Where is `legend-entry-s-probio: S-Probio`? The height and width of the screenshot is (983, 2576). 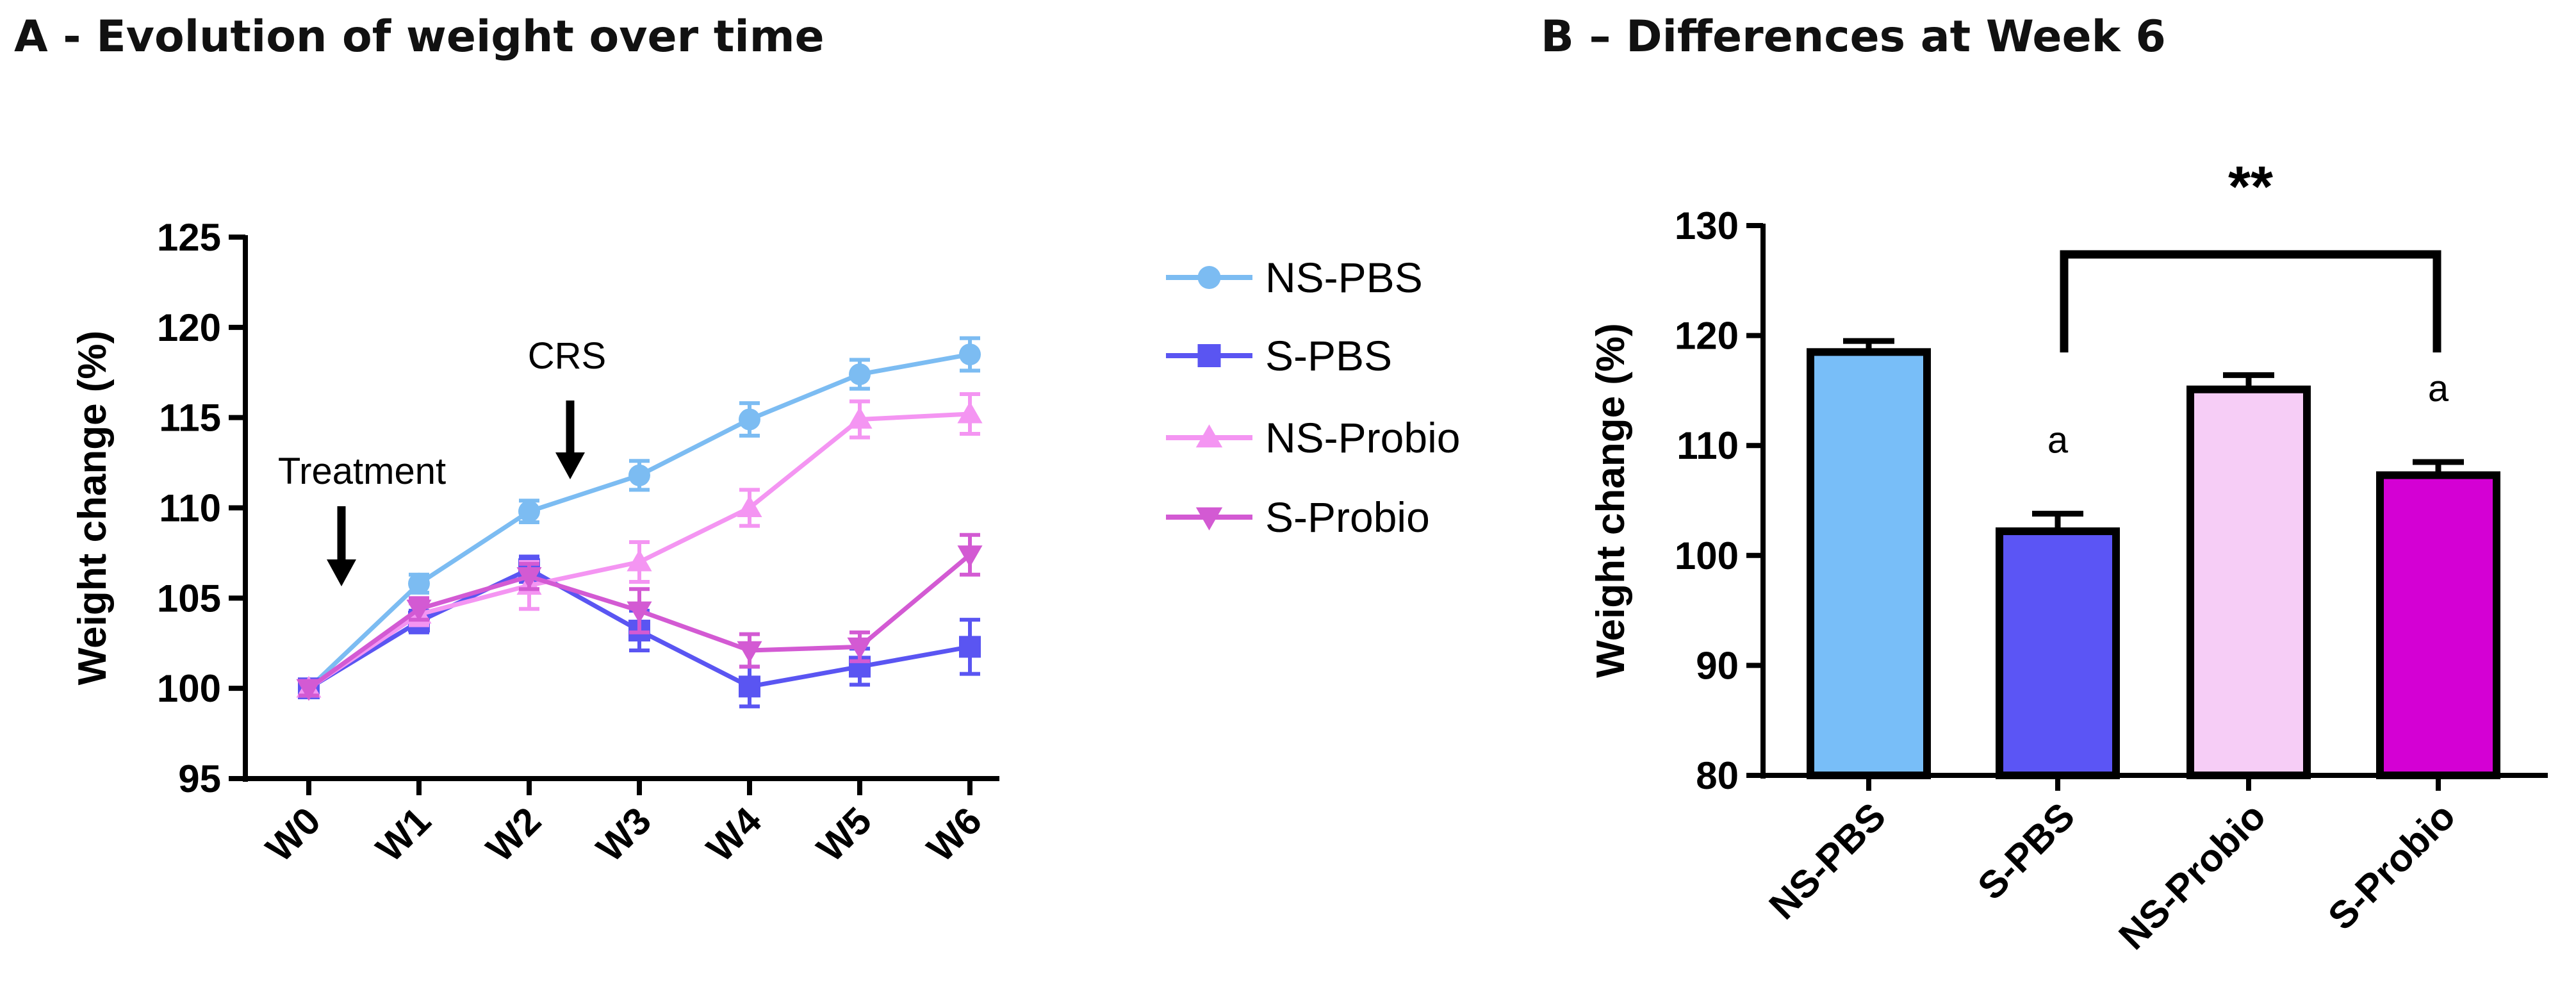
legend-entry-s-probio: S-Probio is located at coordinates (1298, 517).